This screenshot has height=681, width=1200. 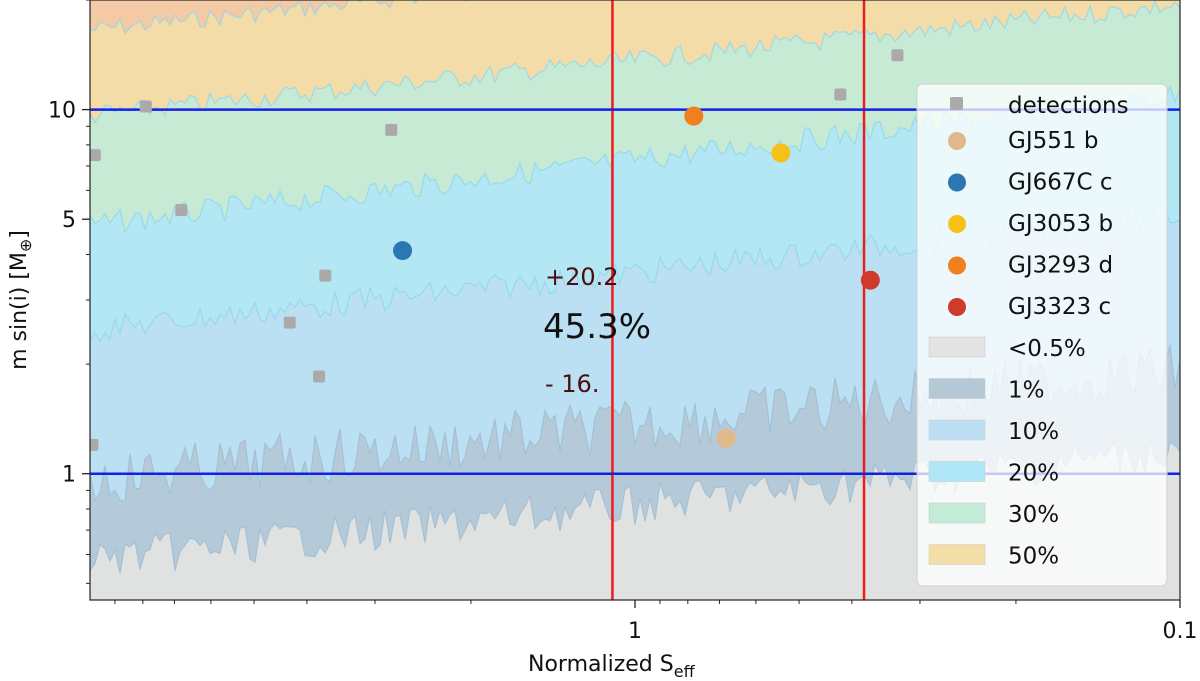 What do you see at coordinates (62, 111) in the screenshot?
I see `y-tick-label: 10` at bounding box center [62, 111].